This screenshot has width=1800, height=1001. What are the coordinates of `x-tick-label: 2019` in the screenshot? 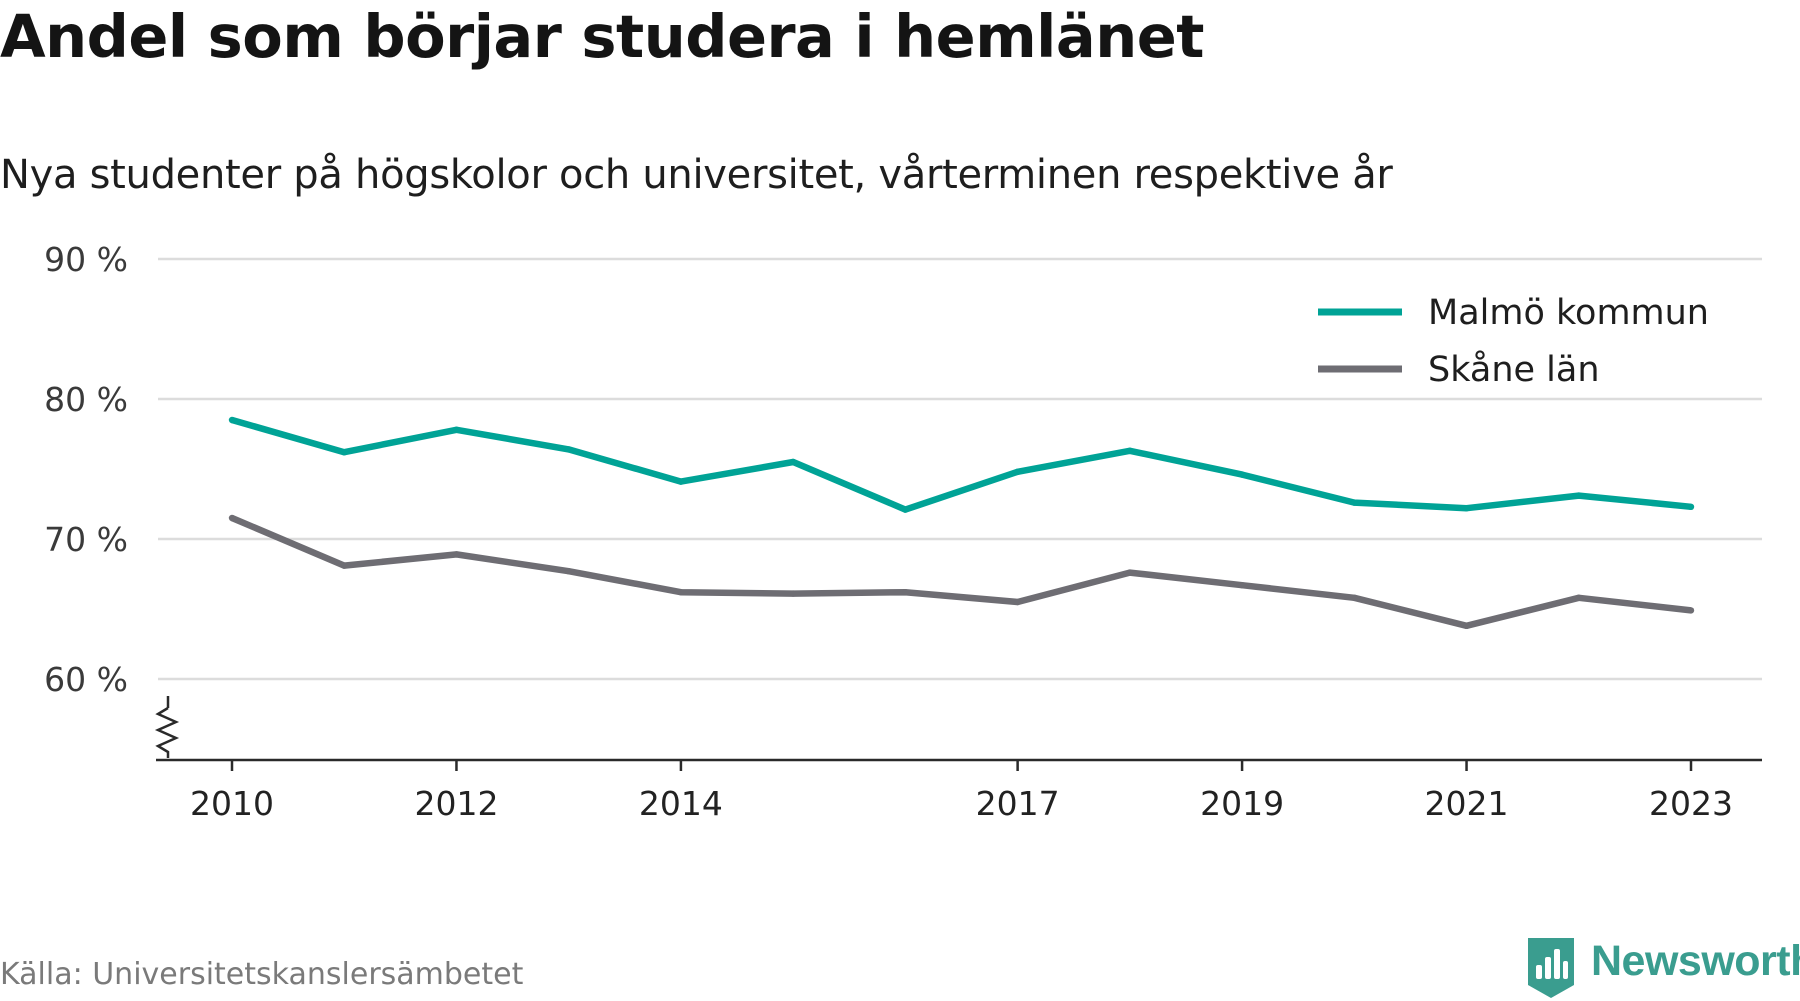 It's located at (1242, 803).